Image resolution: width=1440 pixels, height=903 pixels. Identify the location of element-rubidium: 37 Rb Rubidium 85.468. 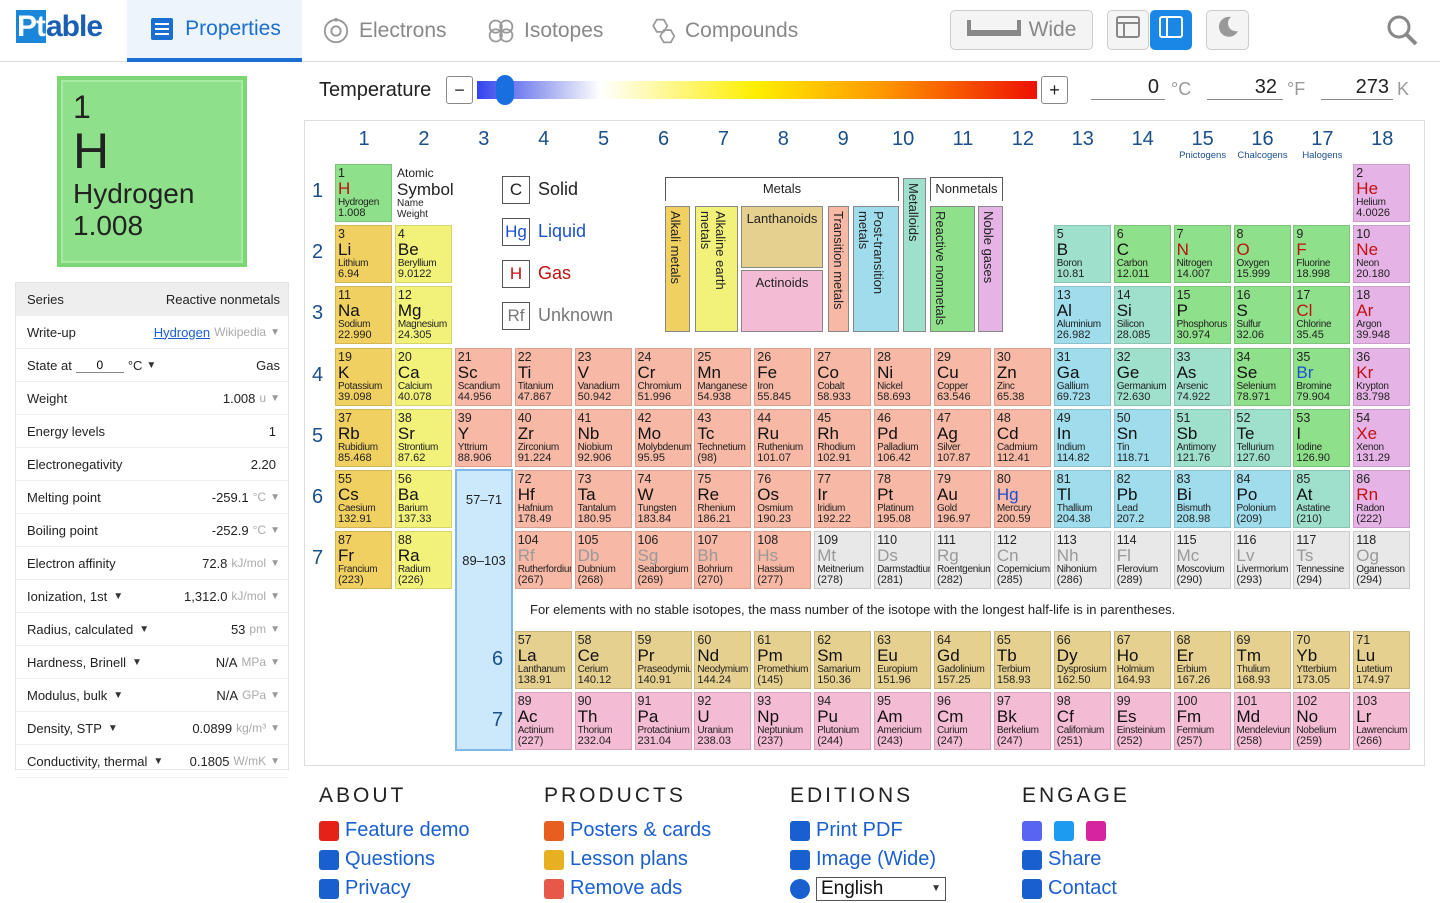
(363, 437).